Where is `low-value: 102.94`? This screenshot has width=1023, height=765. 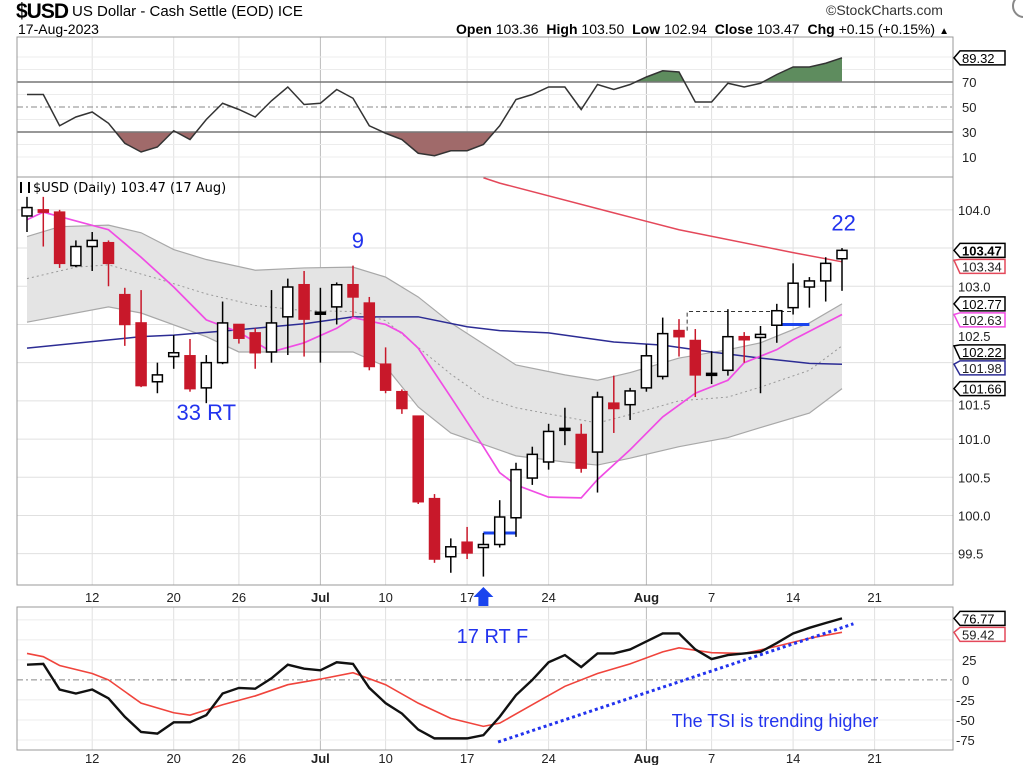 low-value: 102.94 is located at coordinates (685, 29).